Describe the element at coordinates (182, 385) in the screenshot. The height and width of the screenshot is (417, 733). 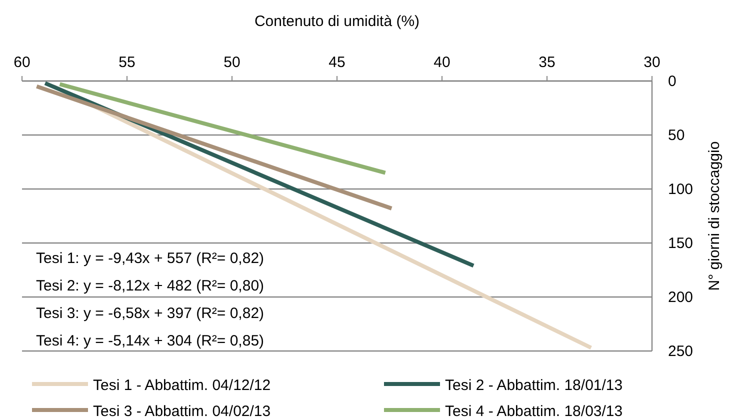
I see `legend-label: Tesi 1 - Abbattim. 04/12/12` at that location.